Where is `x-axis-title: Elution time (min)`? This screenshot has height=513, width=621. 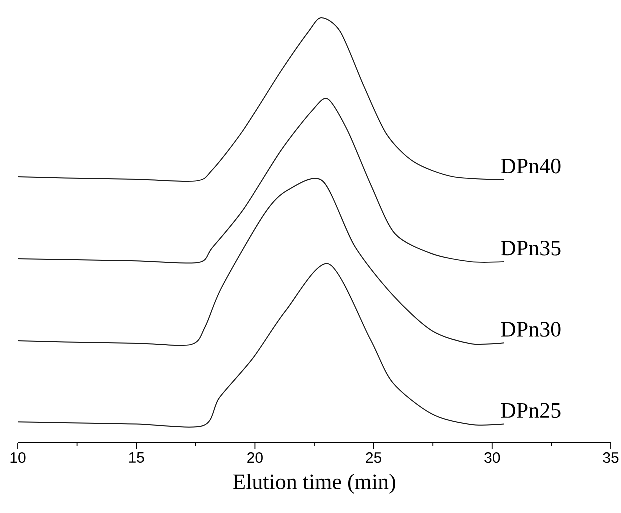
x-axis-title: Elution time (min) is located at coordinates (314, 484).